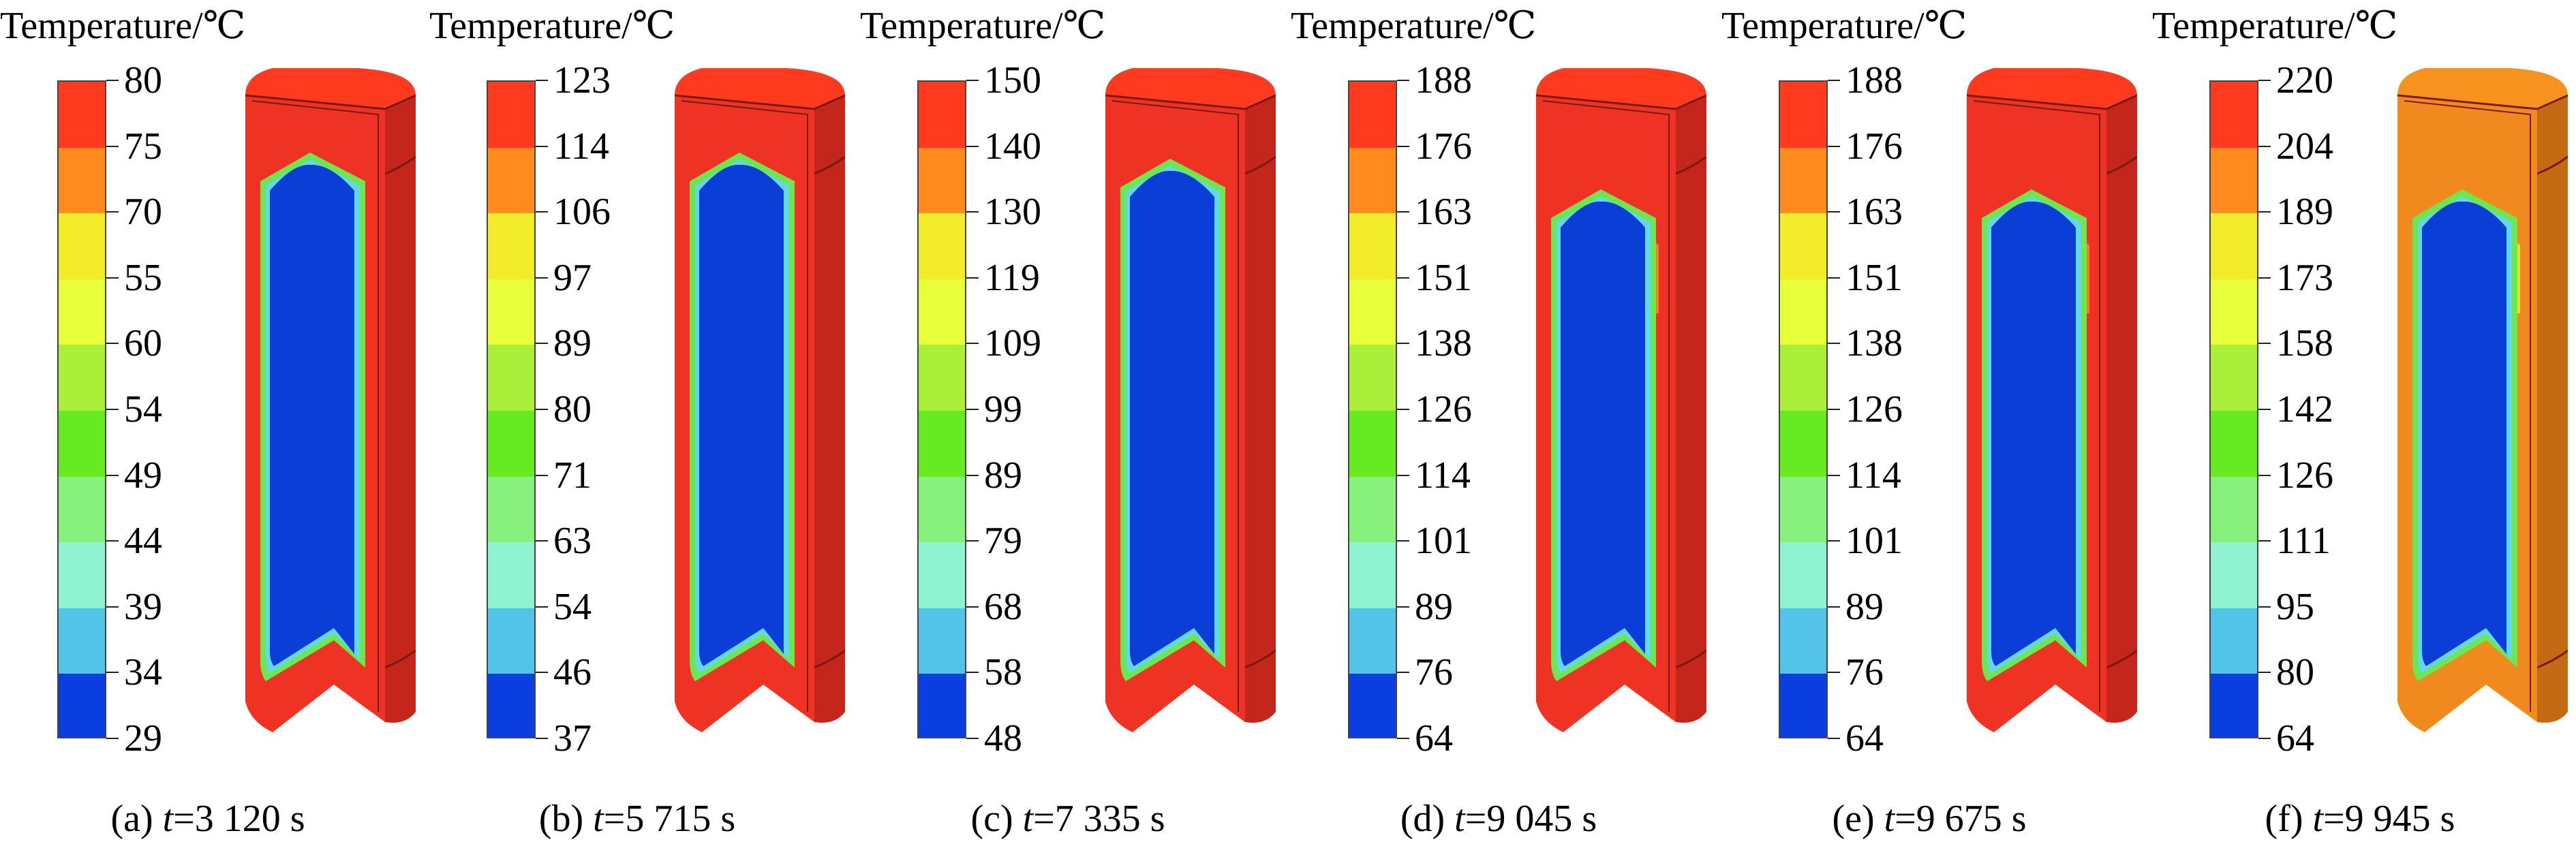 This screenshot has height=861, width=2576. Describe the element at coordinates (983, 26) in the screenshot. I see `legend-title: Temperature/℃` at that location.